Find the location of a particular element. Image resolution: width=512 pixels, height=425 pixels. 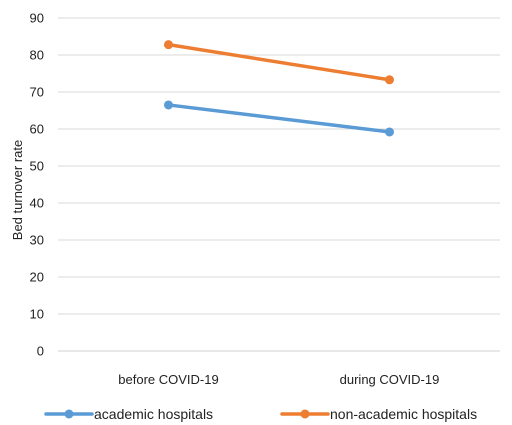

x-tick-label: before COVID-19 is located at coordinates (168, 379).